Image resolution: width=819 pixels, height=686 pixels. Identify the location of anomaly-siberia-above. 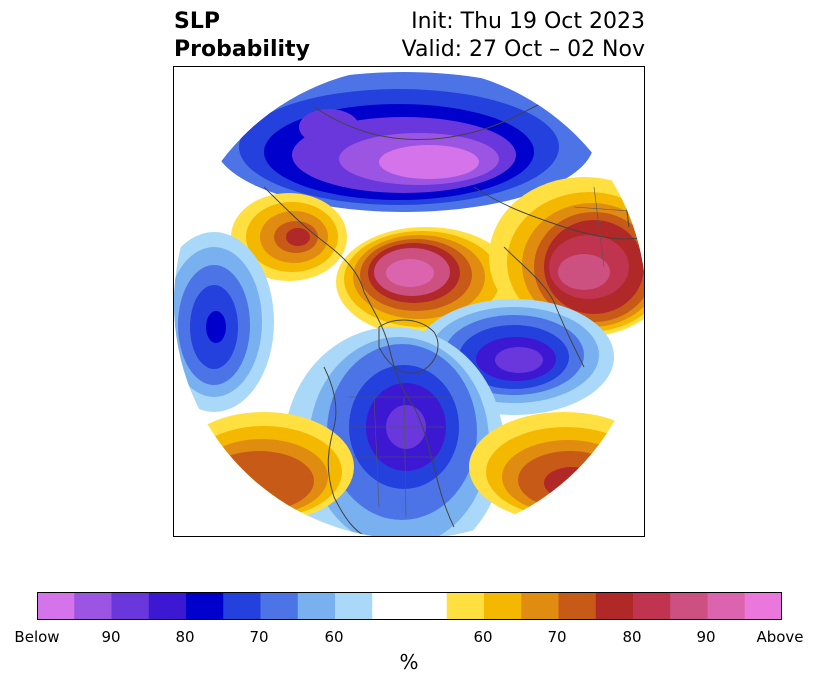
(566, 257).